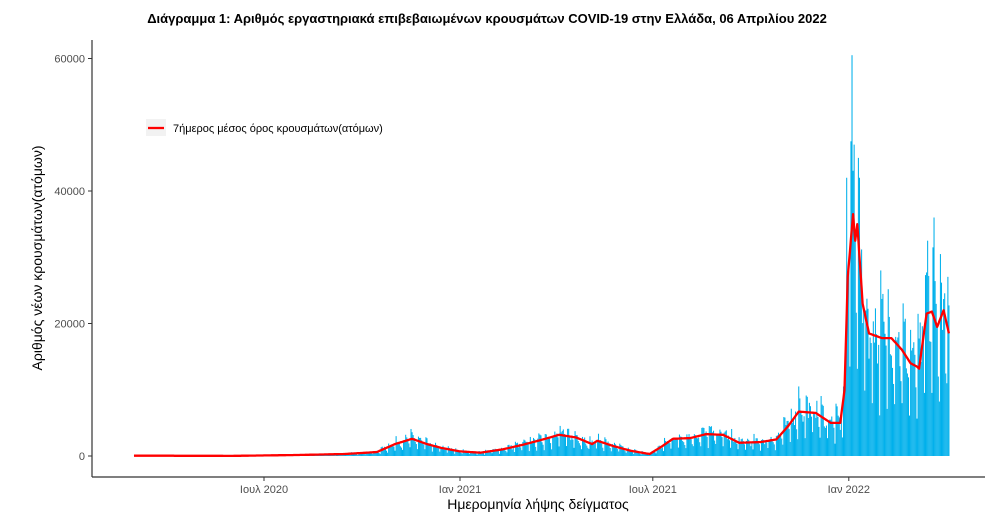 Image resolution: width=991 pixels, height=521 pixels. Describe the element at coordinates (69, 325) in the screenshot. I see `y-tick-label: 20000` at that location.